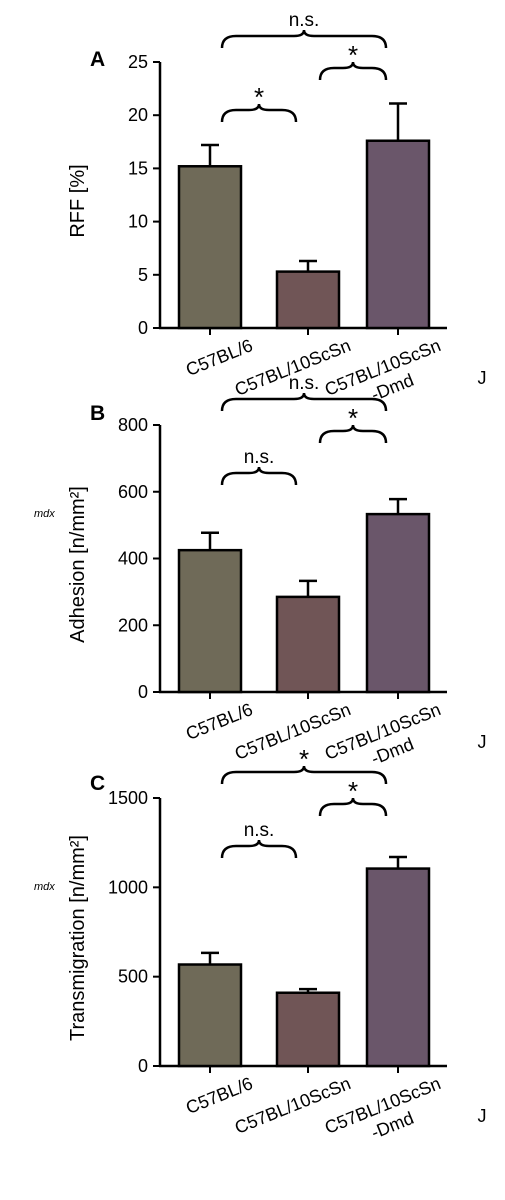 The image size is (505, 1200). I want to click on panel-letter: A, so click(97, 59).